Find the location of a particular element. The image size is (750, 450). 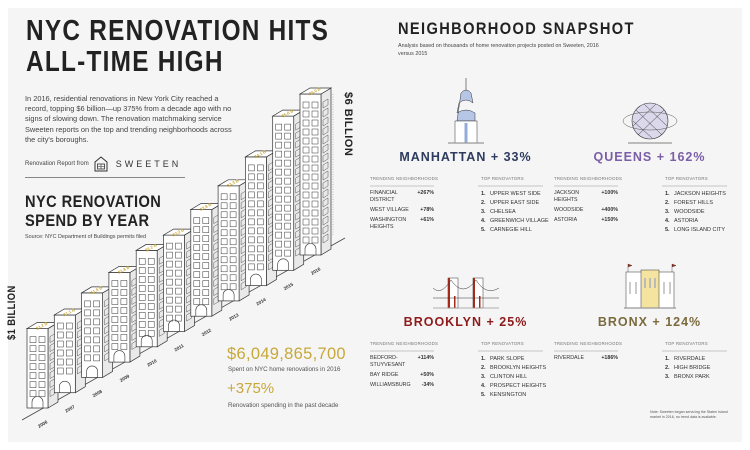

value-label: $6.0 B is located at coordinates (314, 91).